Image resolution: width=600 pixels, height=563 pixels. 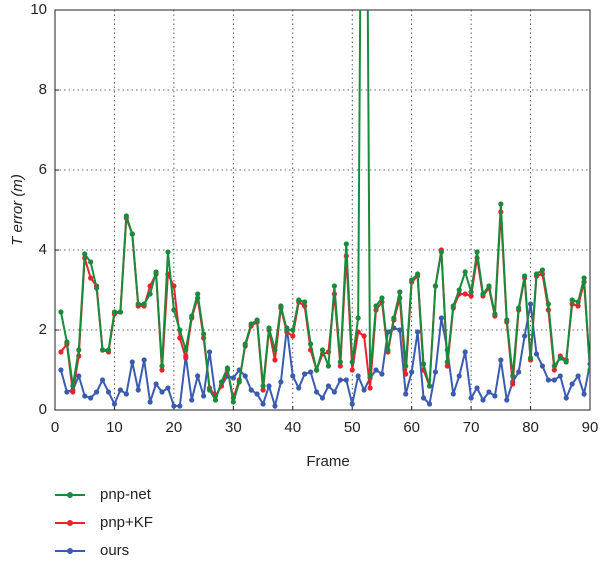 I want to click on x-tick-label: 30, so click(x=233, y=427).